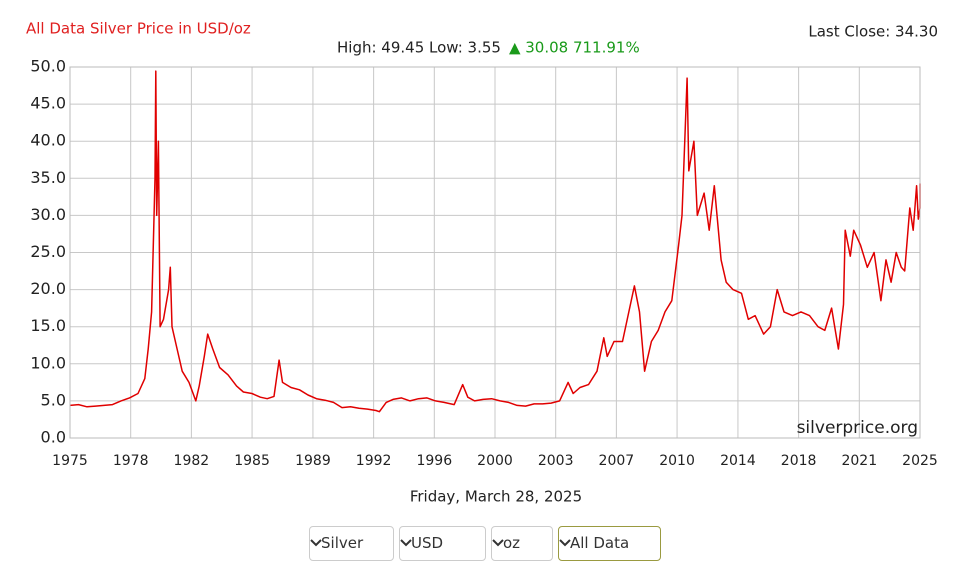 Image resolution: width=961 pixels, height=576 pixels. What do you see at coordinates (522, 543) in the screenshot?
I see `unit-select: oz` at bounding box center [522, 543].